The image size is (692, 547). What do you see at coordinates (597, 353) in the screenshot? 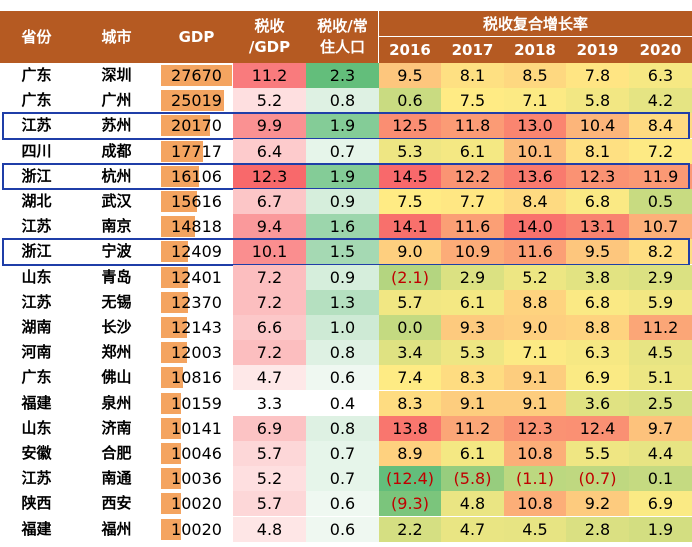
I see `growth-cell-2019: 6.3` at bounding box center [597, 353].